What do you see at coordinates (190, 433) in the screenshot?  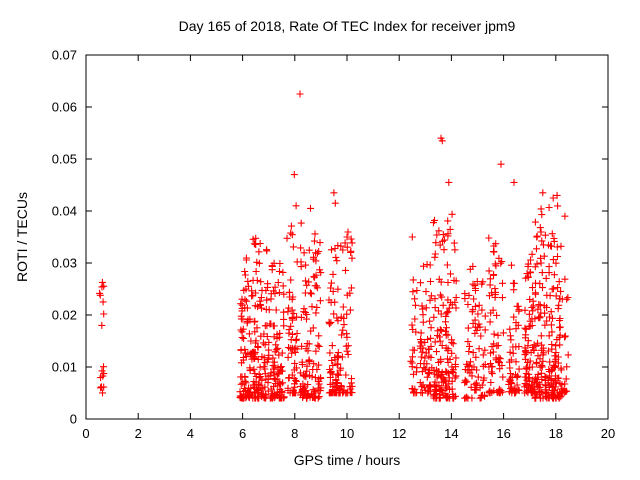 I see `x-tick-label: 4` at bounding box center [190, 433].